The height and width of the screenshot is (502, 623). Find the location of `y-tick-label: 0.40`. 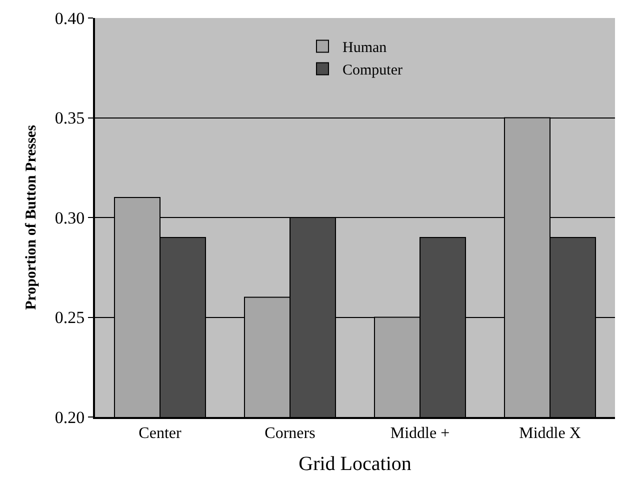

y-tick-label: 0.40 is located at coordinates (69, 18).